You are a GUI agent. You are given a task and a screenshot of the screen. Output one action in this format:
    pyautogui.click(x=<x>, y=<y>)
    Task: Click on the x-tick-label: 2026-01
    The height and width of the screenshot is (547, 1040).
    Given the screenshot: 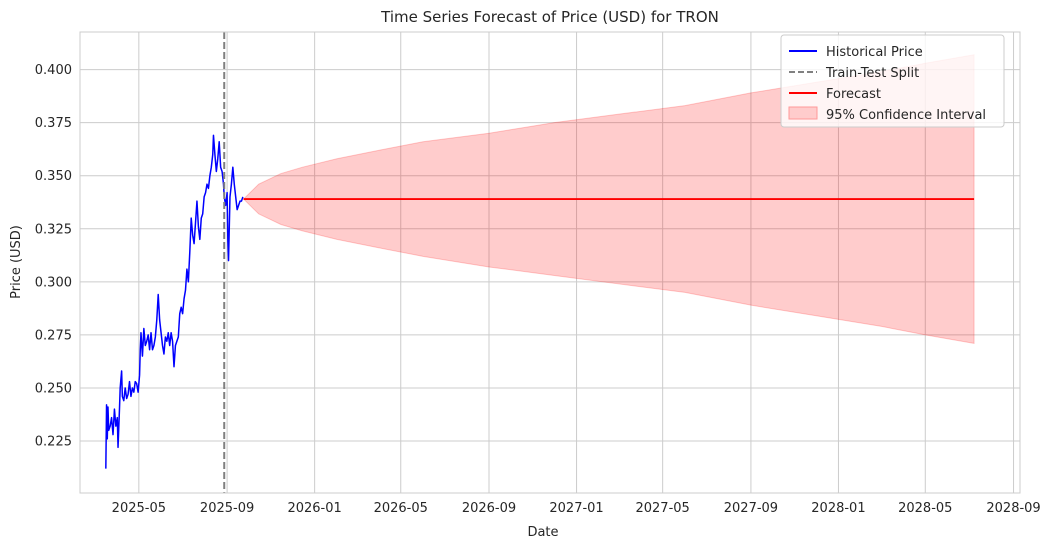 What is the action you would take?
    pyautogui.click(x=314, y=508)
    